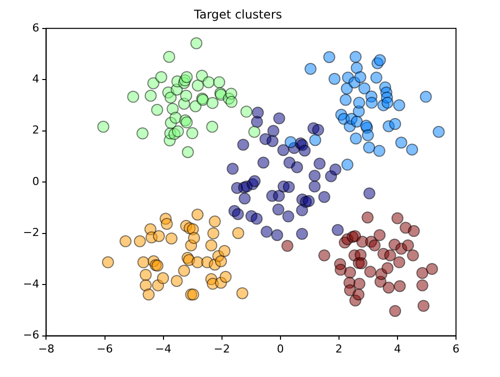 The image size is (500, 377). What do you see at coordinates (338, 349) in the screenshot?
I see `x-tick-label: 2` at bounding box center [338, 349].